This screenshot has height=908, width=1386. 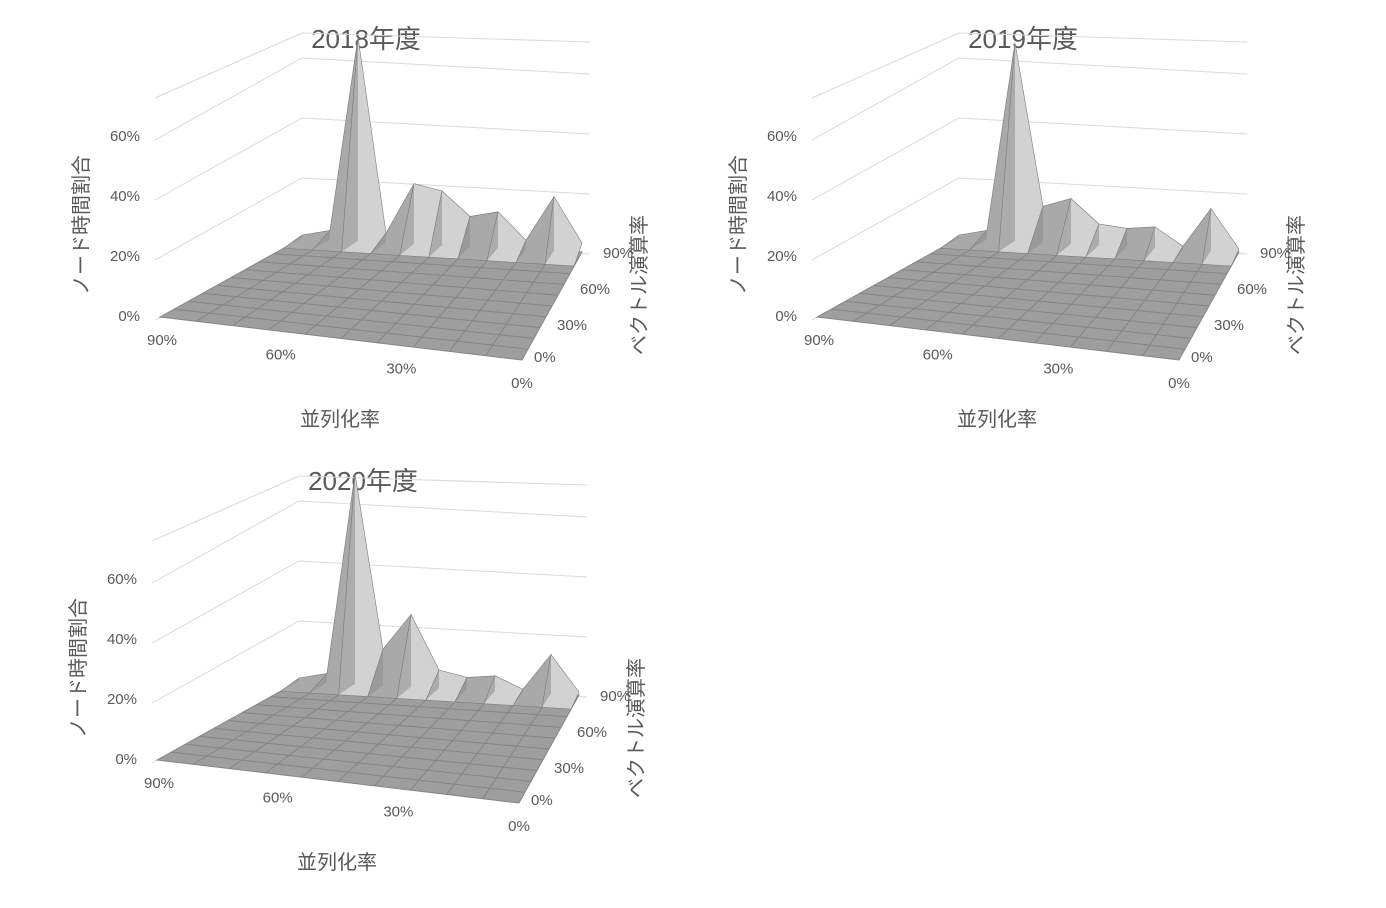 What do you see at coordinates (366, 39) in the screenshot?
I see `chart-title: 2018年度` at bounding box center [366, 39].